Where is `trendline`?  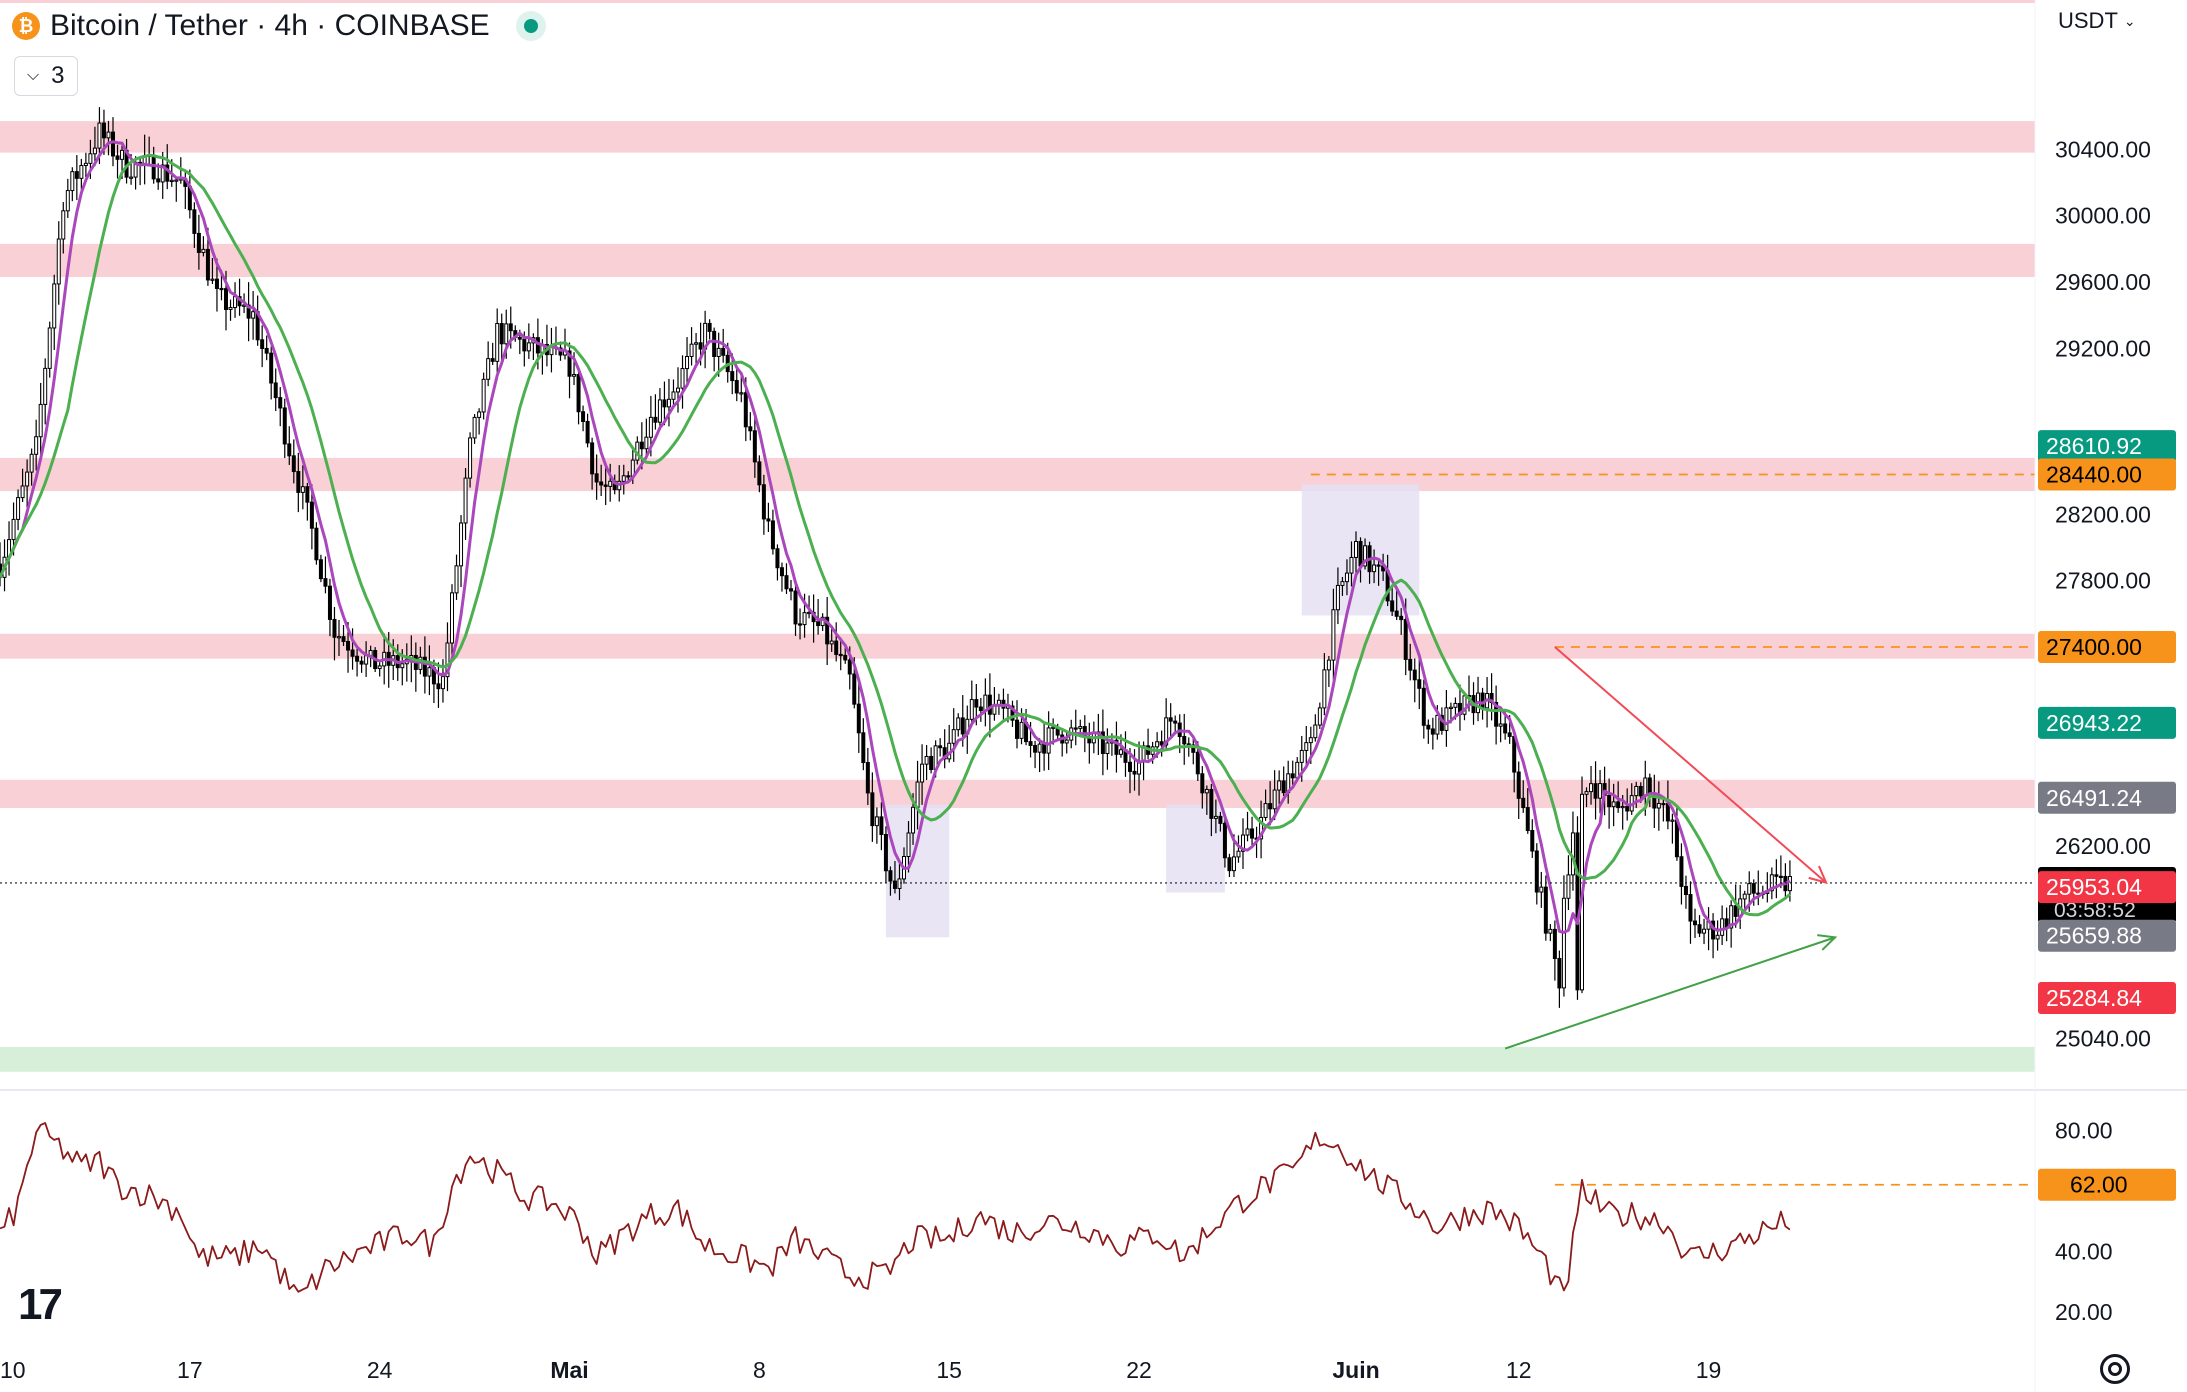
trendline is located at coordinates (1670, 993).